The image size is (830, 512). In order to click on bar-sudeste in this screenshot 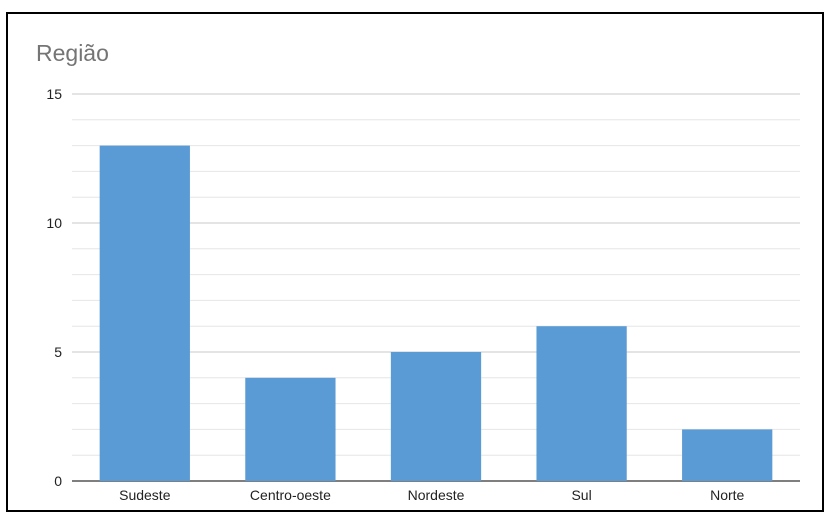, I will do `click(144, 313)`.